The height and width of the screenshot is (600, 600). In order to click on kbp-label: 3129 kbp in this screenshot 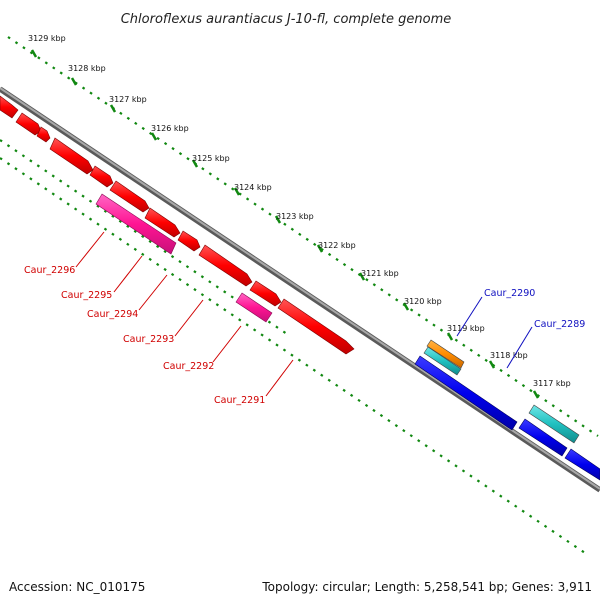, I will do `click(47, 38)`.